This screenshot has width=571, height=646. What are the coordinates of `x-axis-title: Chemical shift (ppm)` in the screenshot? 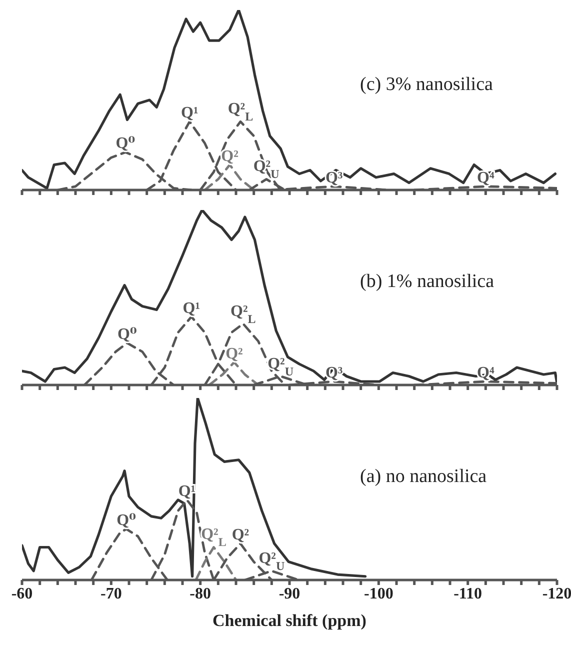 It's located at (289, 620).